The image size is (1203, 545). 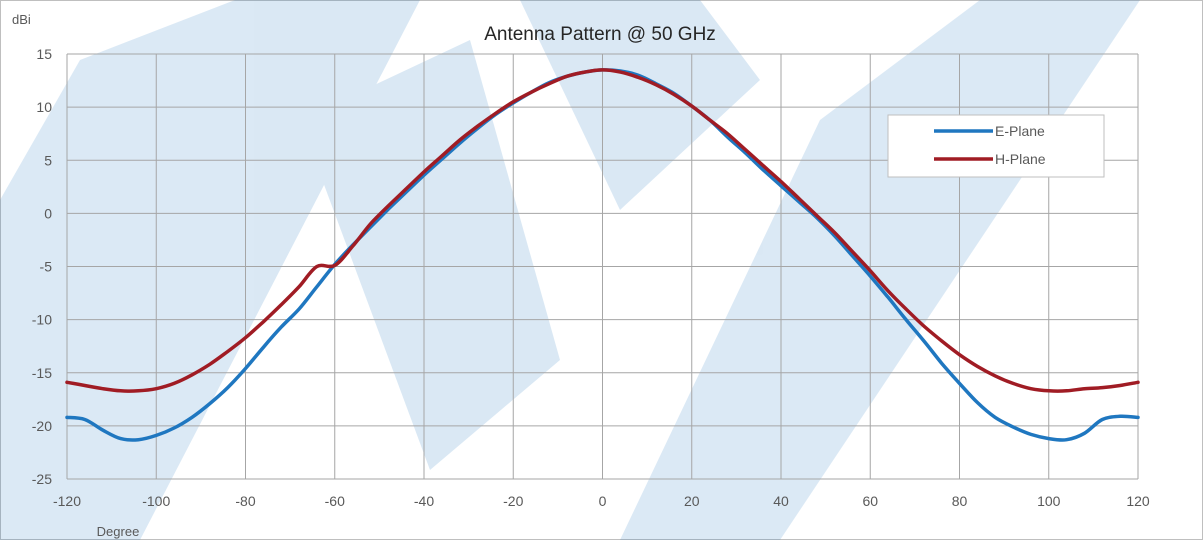 I want to click on legend-label-e-plane: E-Plane, so click(x=1020, y=131).